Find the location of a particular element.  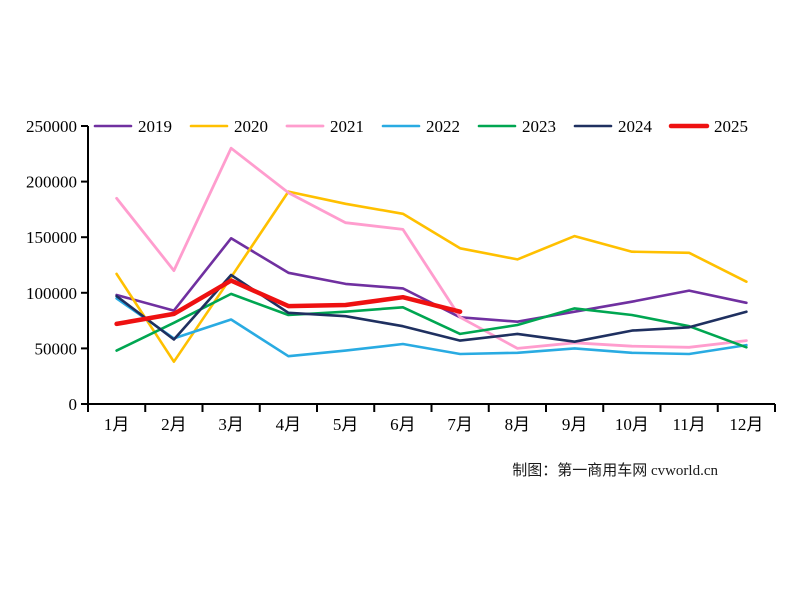

y-axis-tick-label: 150000 is located at coordinates (51, 237).